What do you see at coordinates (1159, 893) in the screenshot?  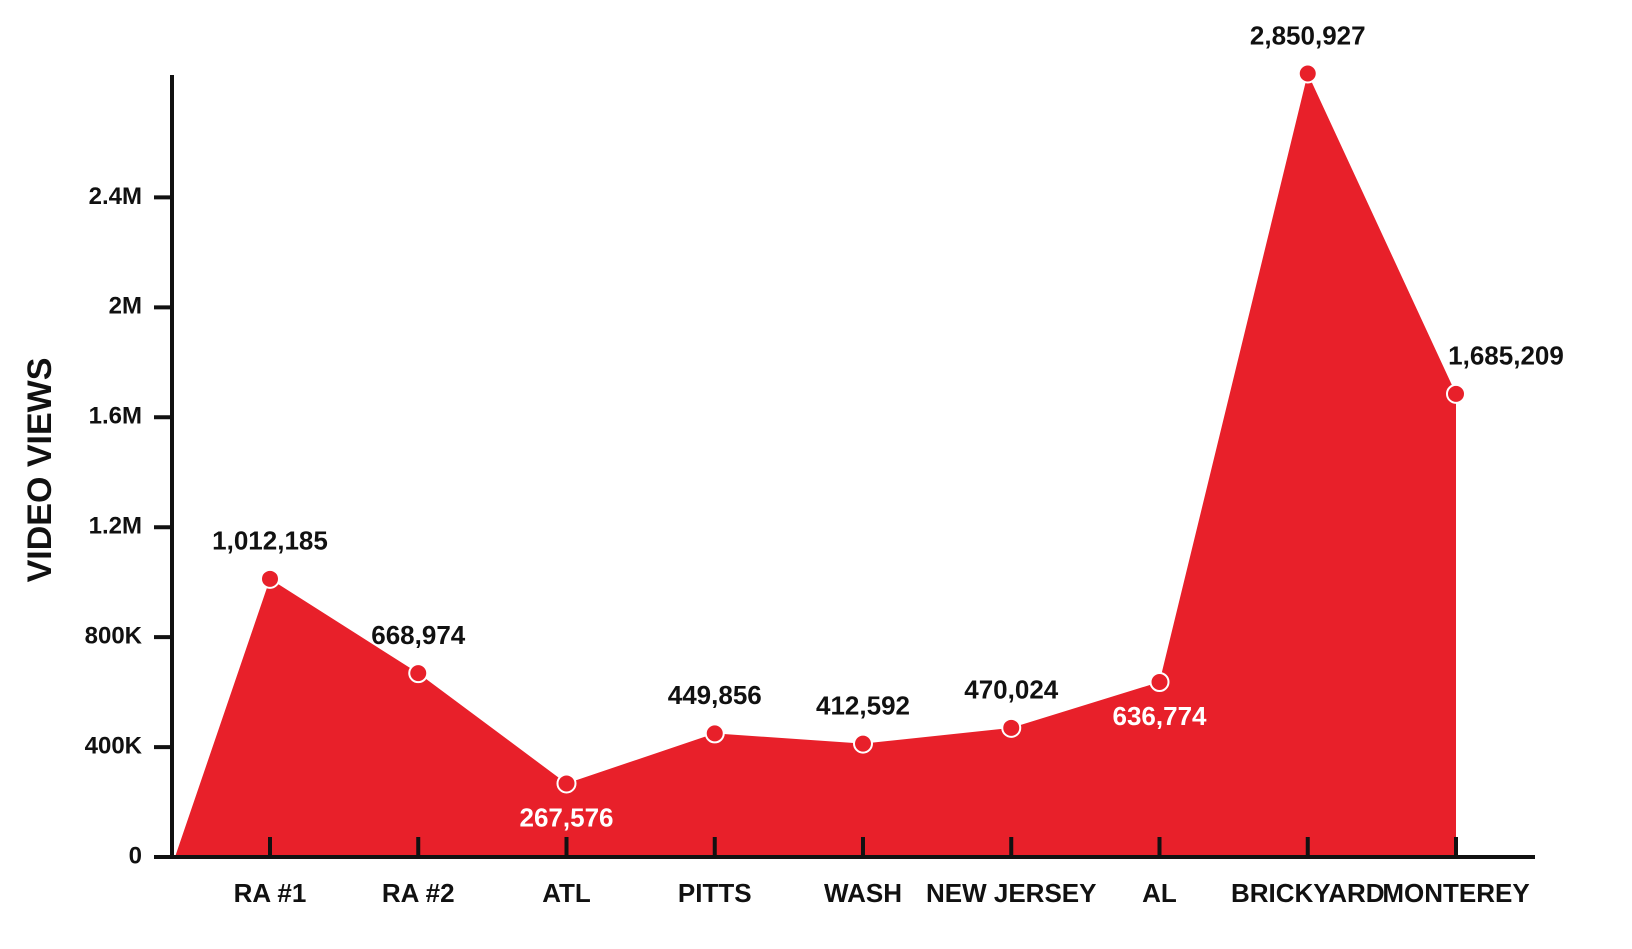 I see `x-tick-label: AL` at bounding box center [1159, 893].